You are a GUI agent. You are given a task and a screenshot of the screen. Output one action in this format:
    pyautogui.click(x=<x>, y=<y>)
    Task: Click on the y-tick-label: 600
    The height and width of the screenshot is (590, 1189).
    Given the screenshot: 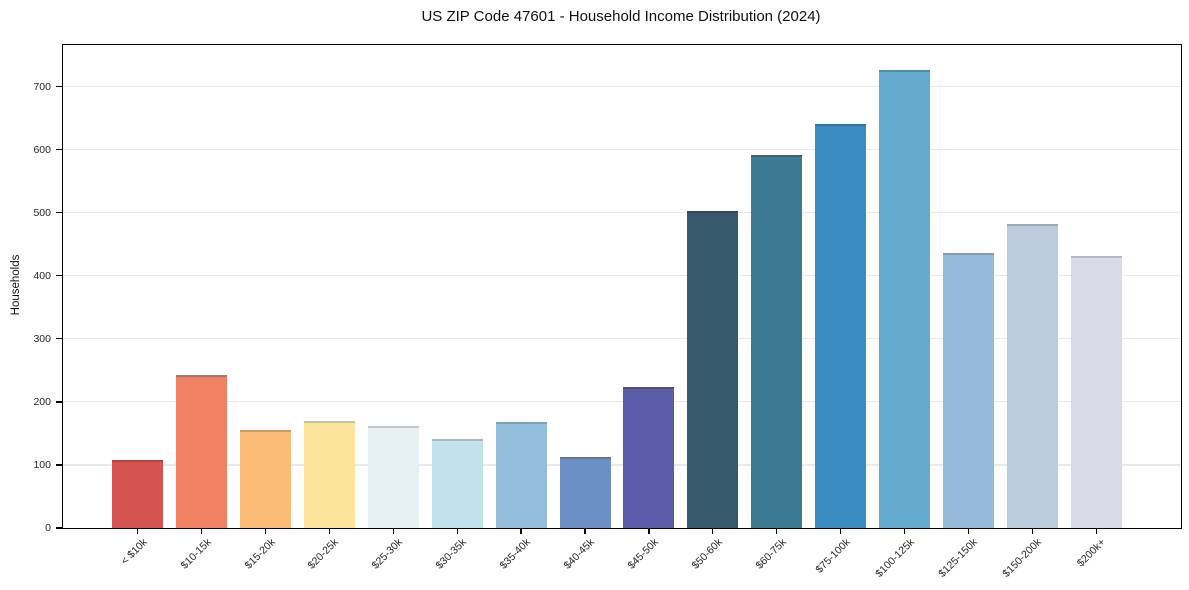 What is the action you would take?
    pyautogui.click(x=42, y=149)
    